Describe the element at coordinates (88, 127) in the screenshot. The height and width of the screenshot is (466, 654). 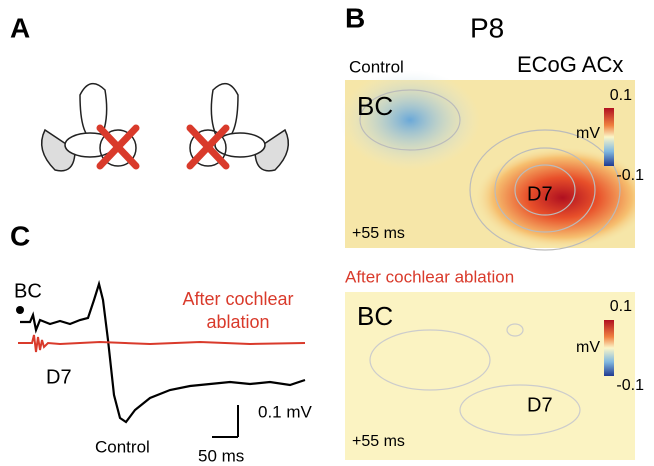
I see `ear-left` at that location.